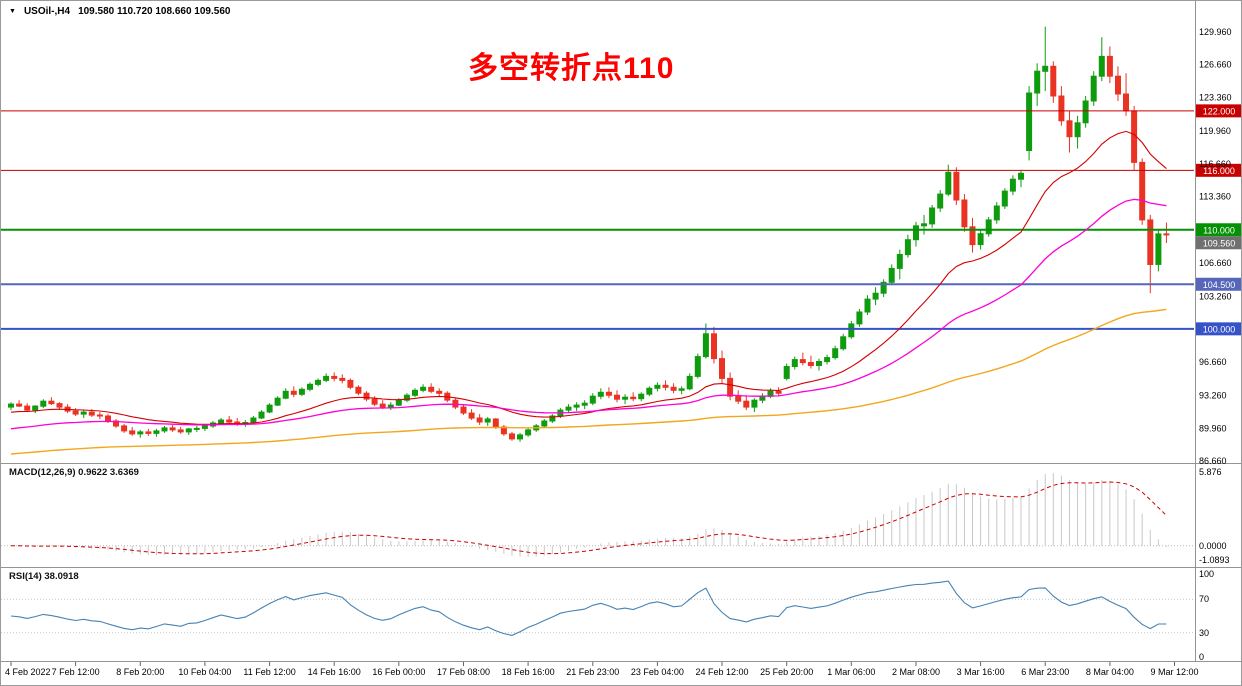 This screenshot has width=1242, height=686. I want to click on price-axis-label: 116.660, so click(1215, 164).